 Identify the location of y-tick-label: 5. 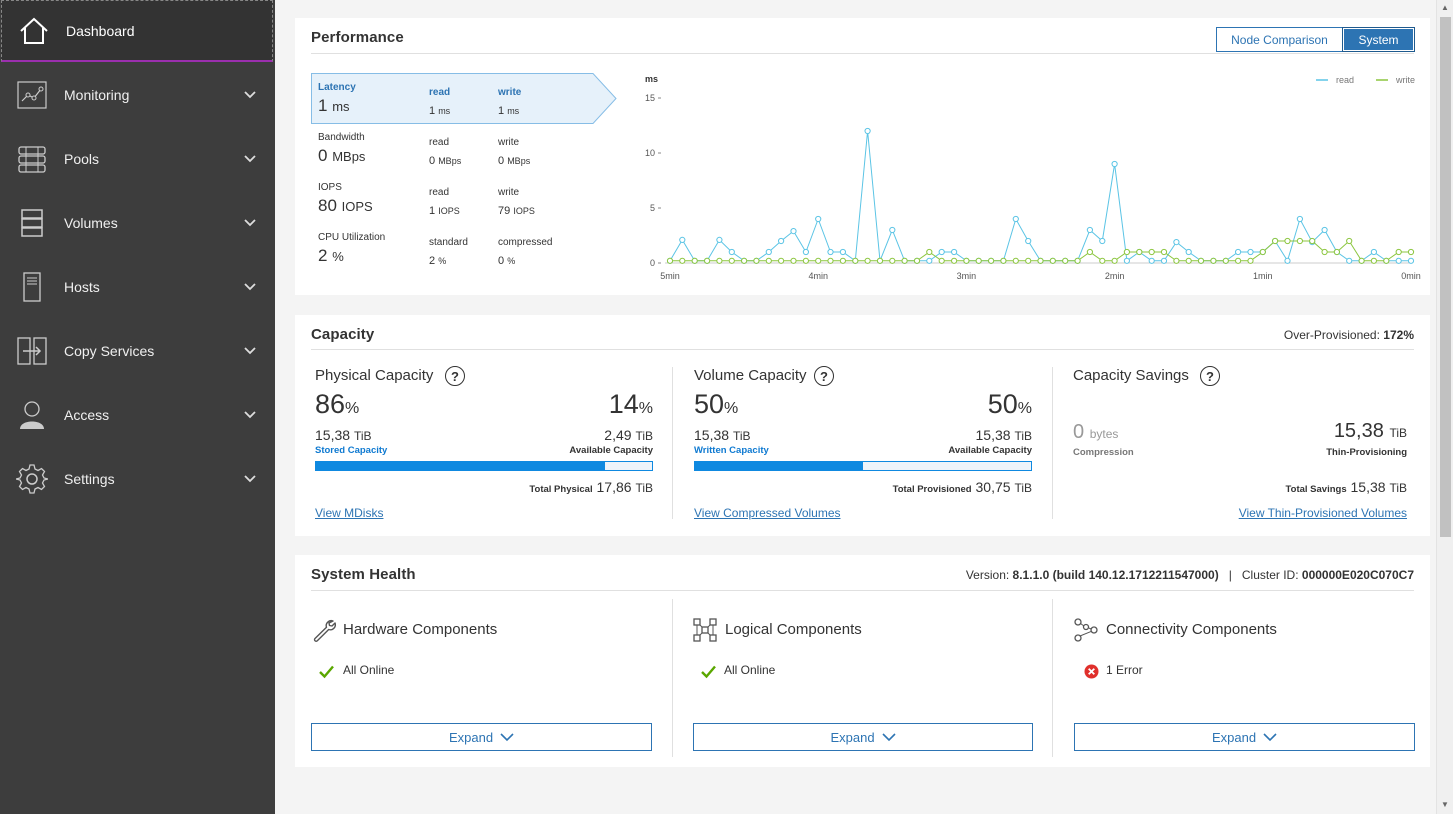
(652, 208).